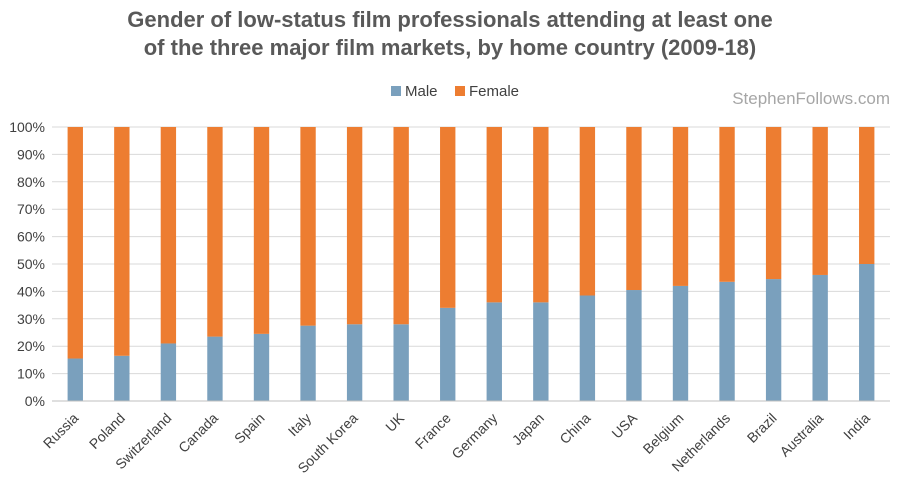 The image size is (900, 489). What do you see at coordinates (31, 264) in the screenshot?
I see `y-tick-label: 50%` at bounding box center [31, 264].